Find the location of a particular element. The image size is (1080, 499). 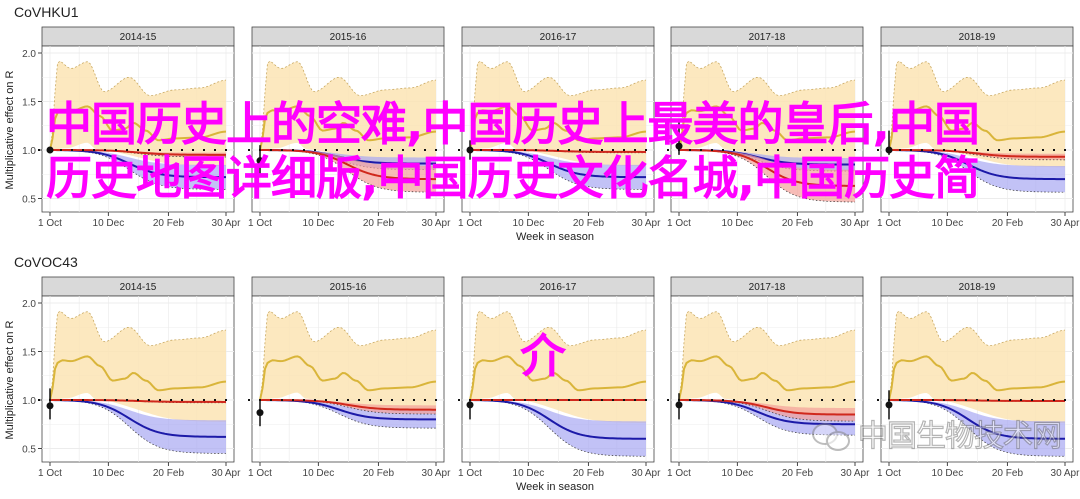

panel-strip-label: 2014-15 is located at coordinates (138, 287).